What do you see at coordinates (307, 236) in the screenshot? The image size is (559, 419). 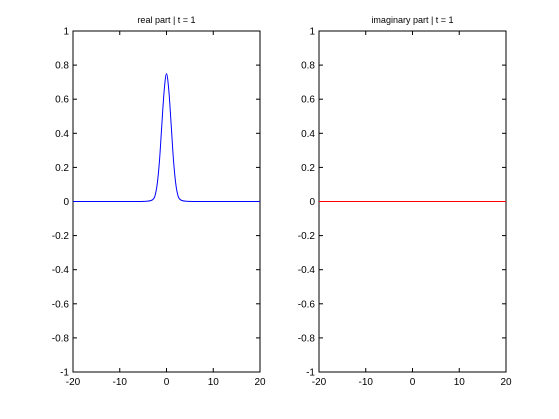 I see `imag-y-tick-label: -0.2` at bounding box center [307, 236].